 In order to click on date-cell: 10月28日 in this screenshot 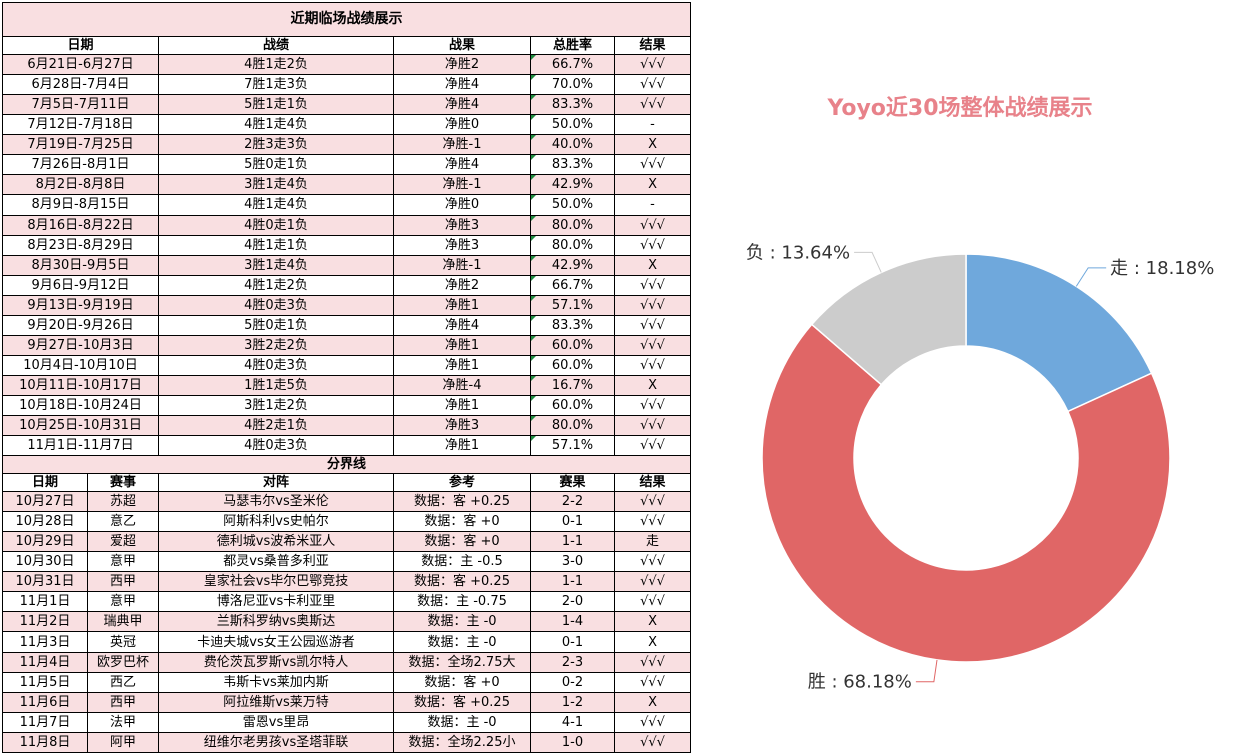, I will do `click(45, 522)`.